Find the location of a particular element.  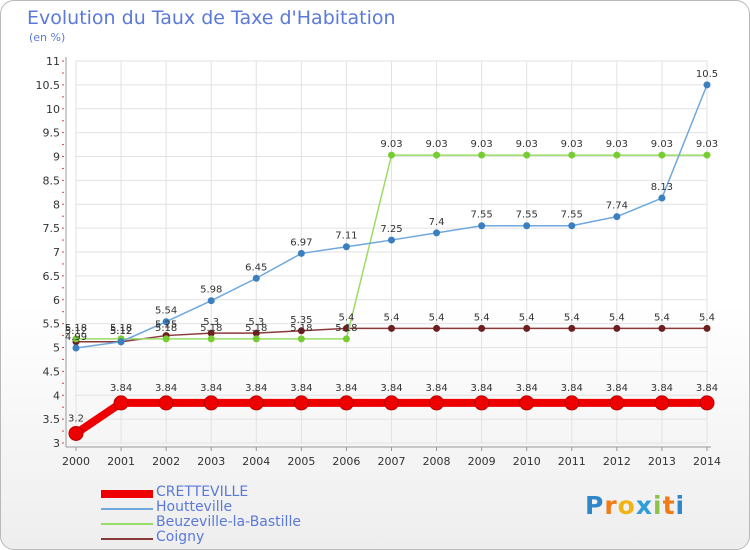

legend-label: Houtteville is located at coordinates (194, 507).